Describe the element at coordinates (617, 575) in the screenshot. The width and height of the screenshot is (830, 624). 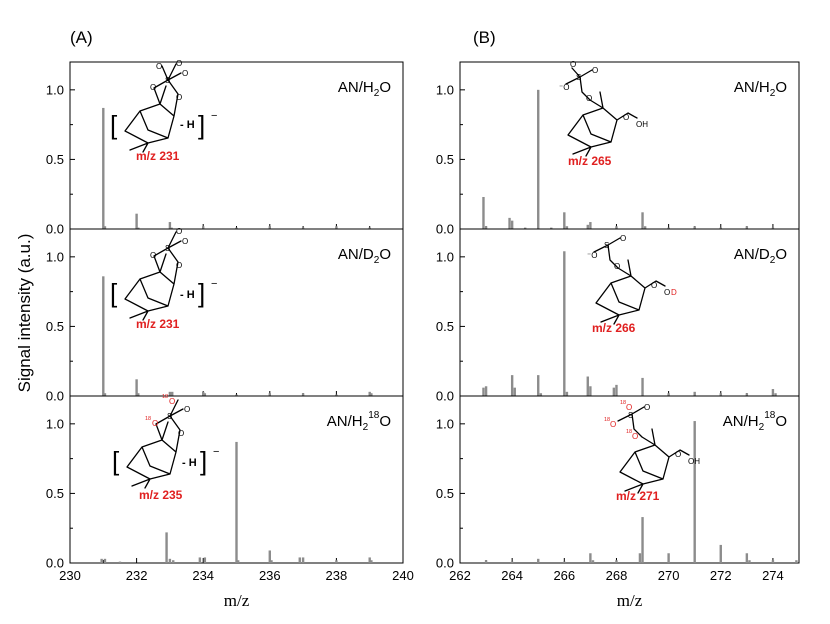
I see `x-tick-label: 268` at that location.